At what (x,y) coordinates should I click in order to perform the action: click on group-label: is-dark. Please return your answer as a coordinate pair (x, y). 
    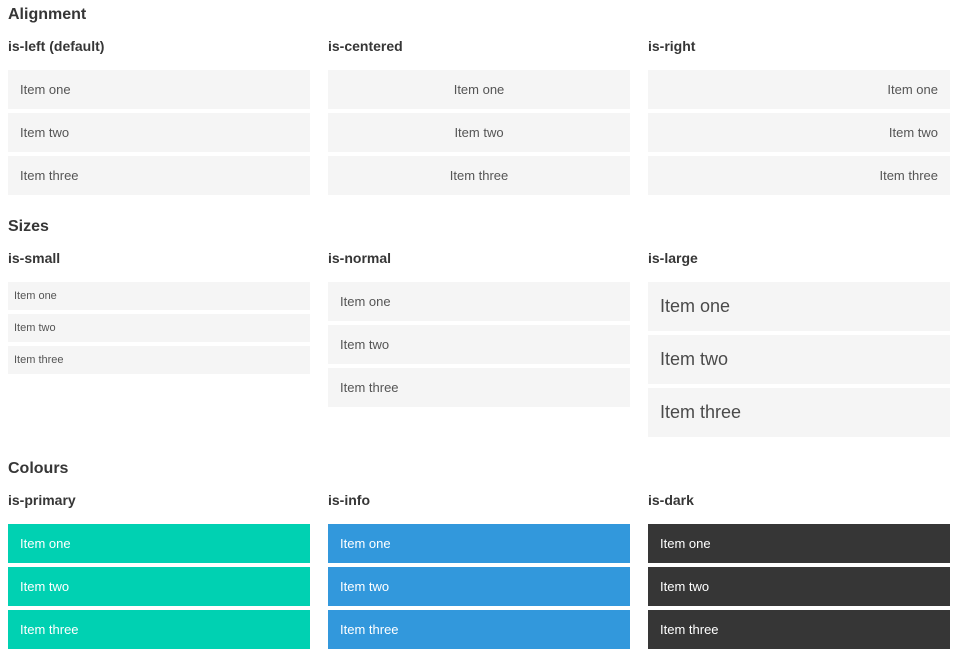
    Looking at the image, I should click on (671, 500).